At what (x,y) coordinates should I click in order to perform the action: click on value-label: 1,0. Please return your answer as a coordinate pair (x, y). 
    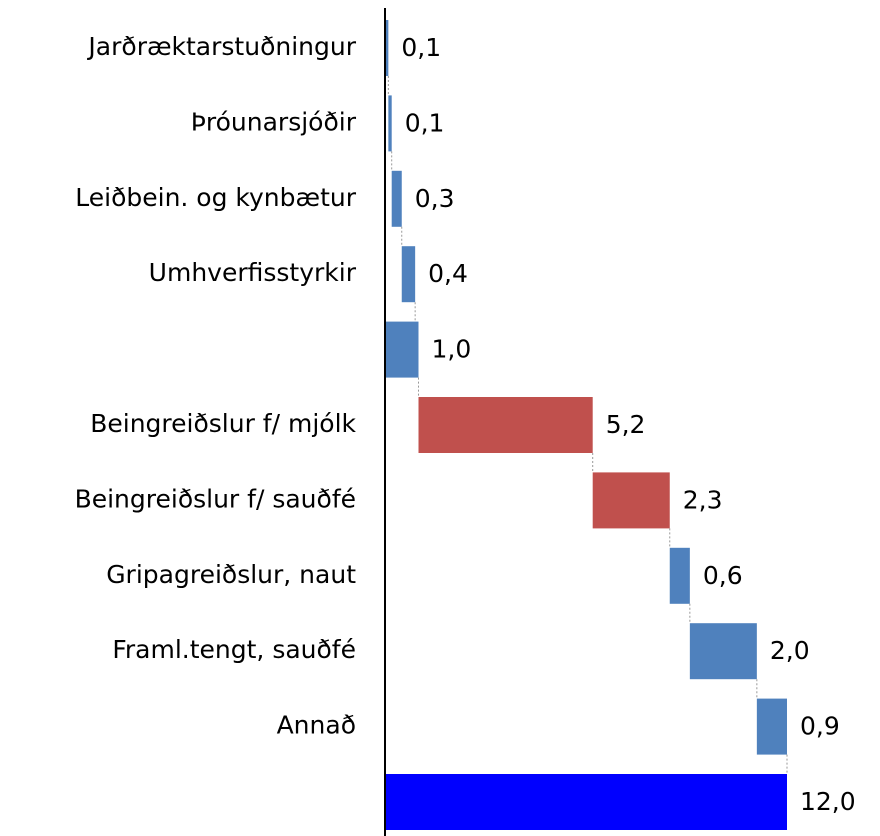
    Looking at the image, I should click on (452, 349).